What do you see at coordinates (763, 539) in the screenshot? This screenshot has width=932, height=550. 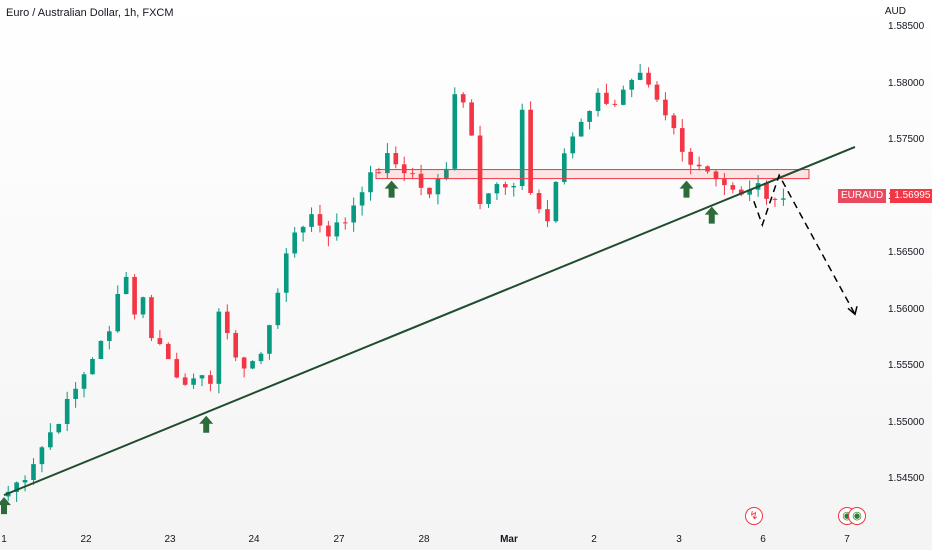 I see `x-tick-label: 6` at bounding box center [763, 539].